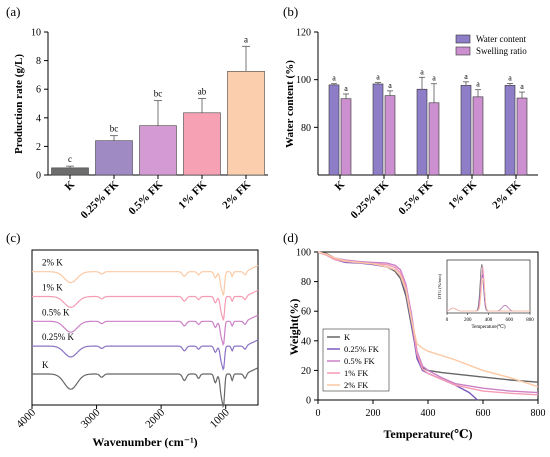 The image size is (550, 457). Describe the element at coordinates (91, 418) in the screenshot. I see `x-tick-label: 3000` at that location.